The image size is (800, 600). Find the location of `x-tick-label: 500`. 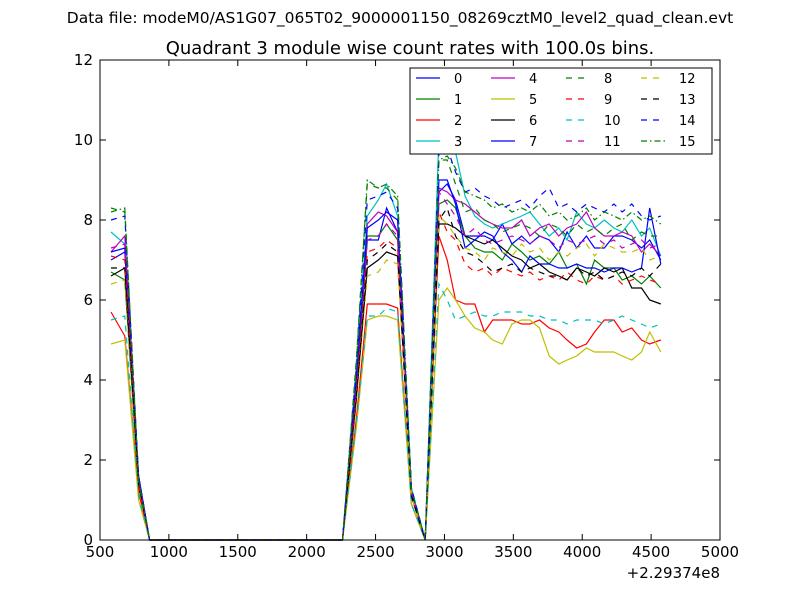

x-tick-label: 500 is located at coordinates (100, 552).